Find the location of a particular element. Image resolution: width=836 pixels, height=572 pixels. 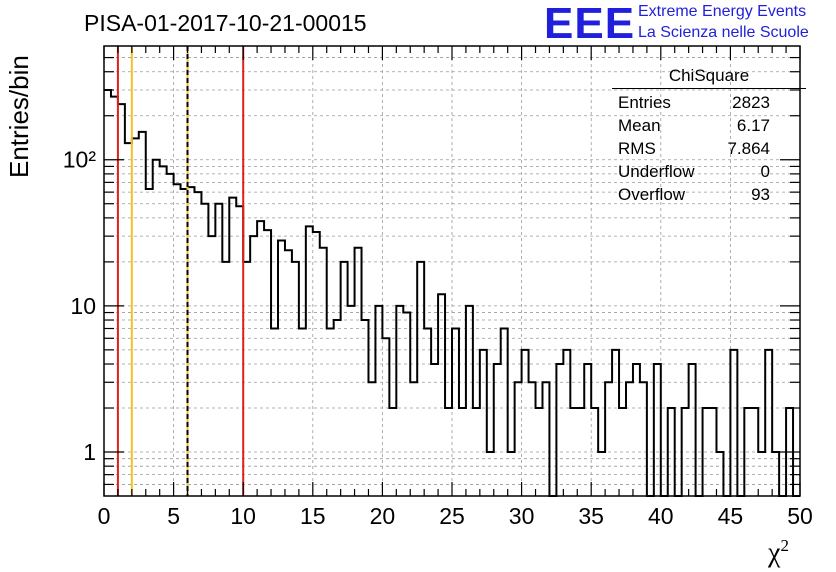

stats-value: 2823 is located at coordinates (751, 102).